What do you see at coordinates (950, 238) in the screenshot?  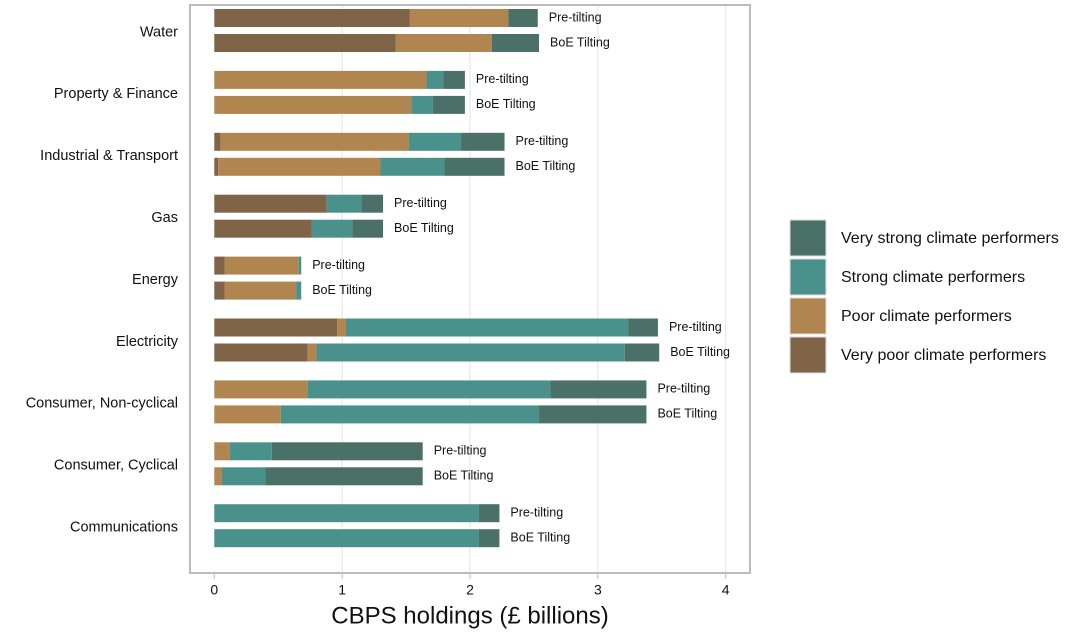 I see `legend-label: Very strong climate performers` at bounding box center [950, 238].